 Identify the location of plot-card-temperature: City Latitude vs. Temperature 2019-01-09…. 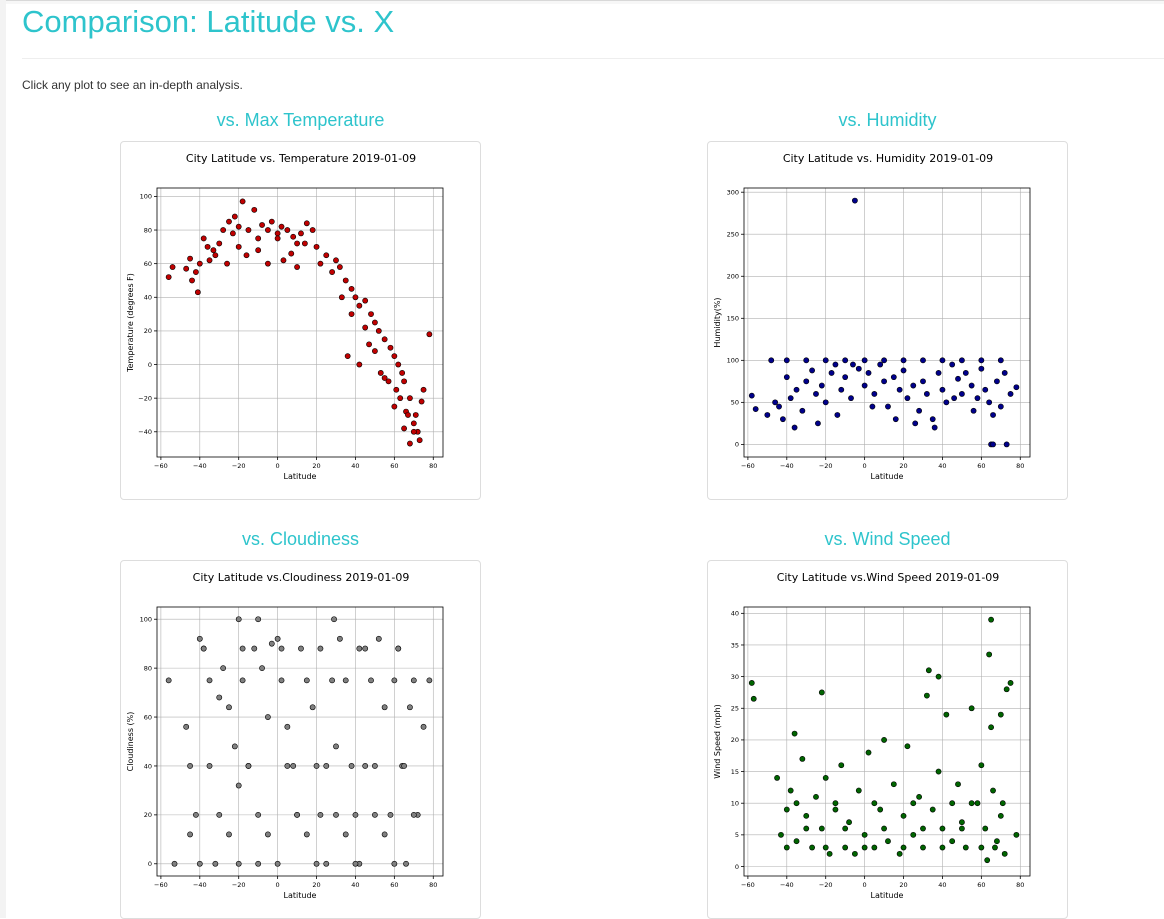
(300, 320).